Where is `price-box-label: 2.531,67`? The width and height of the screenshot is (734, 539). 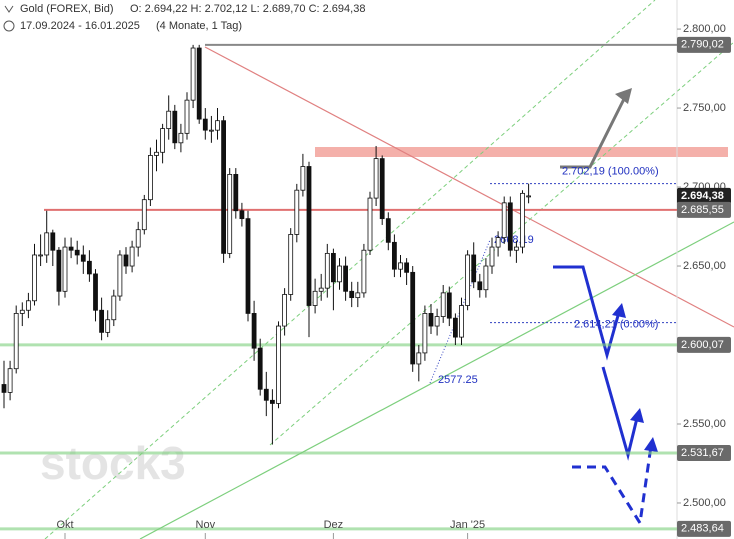
price-box-label: 2.531,67 is located at coordinates (702, 453).